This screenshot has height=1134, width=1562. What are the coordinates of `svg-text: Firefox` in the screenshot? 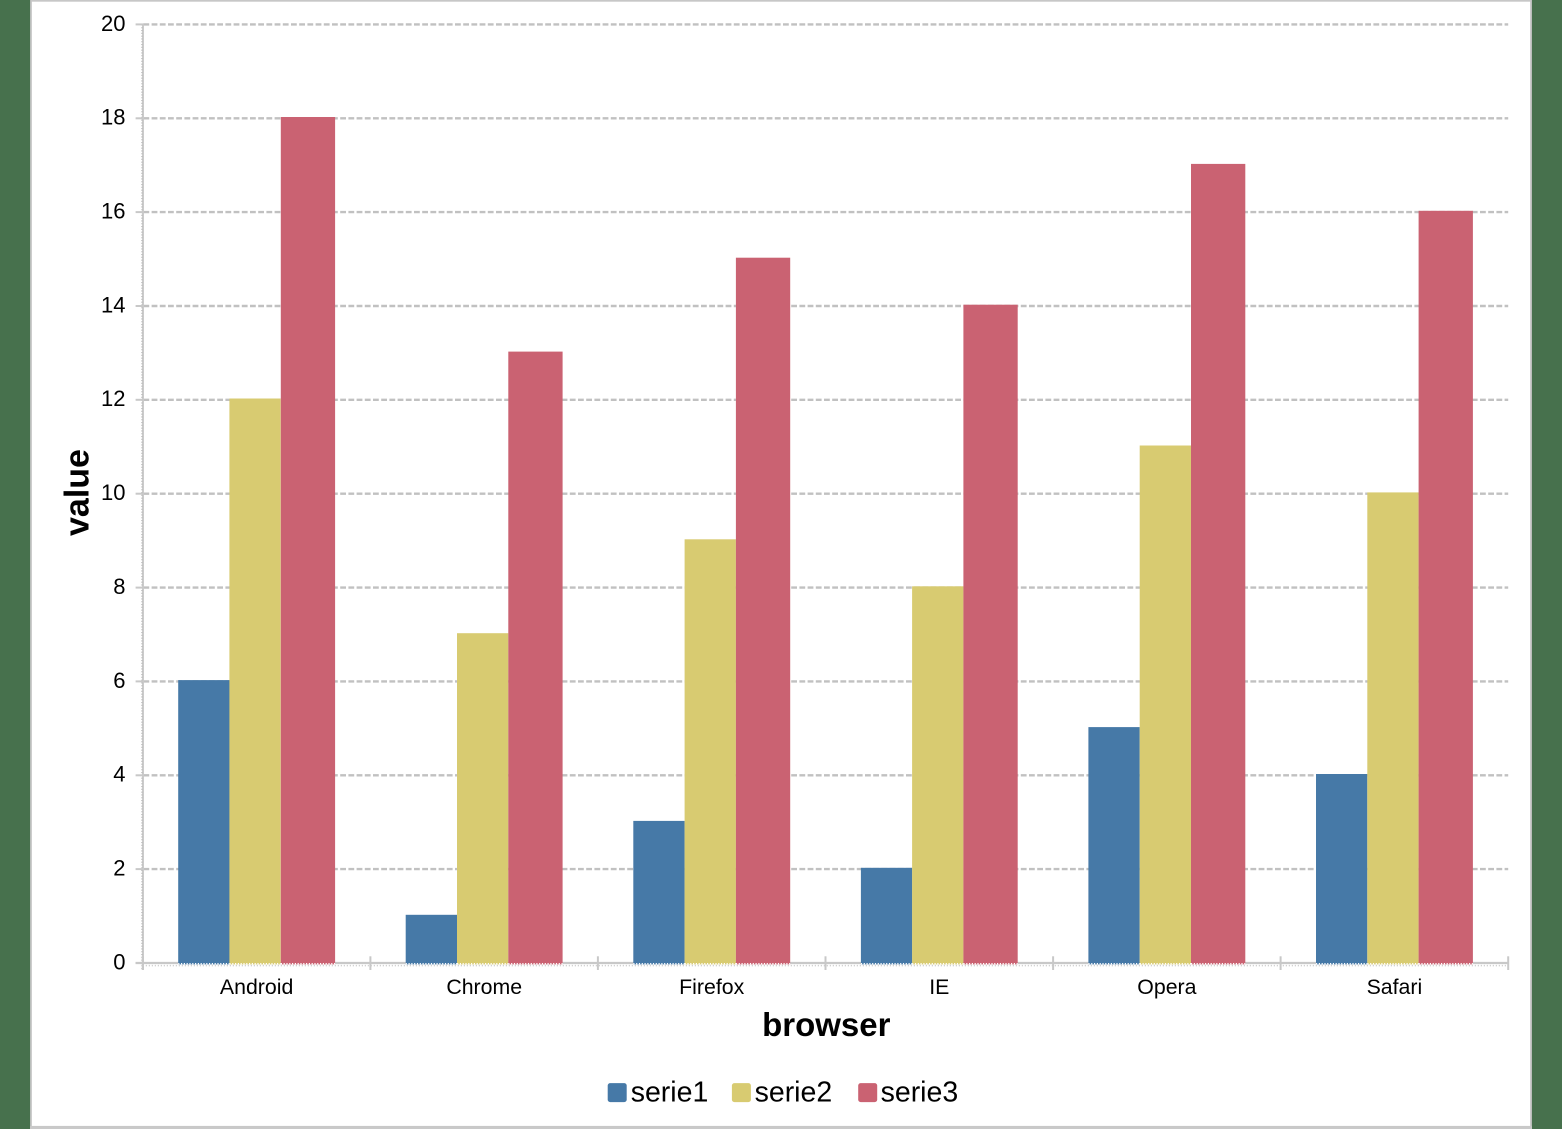 It's located at (711, 987).